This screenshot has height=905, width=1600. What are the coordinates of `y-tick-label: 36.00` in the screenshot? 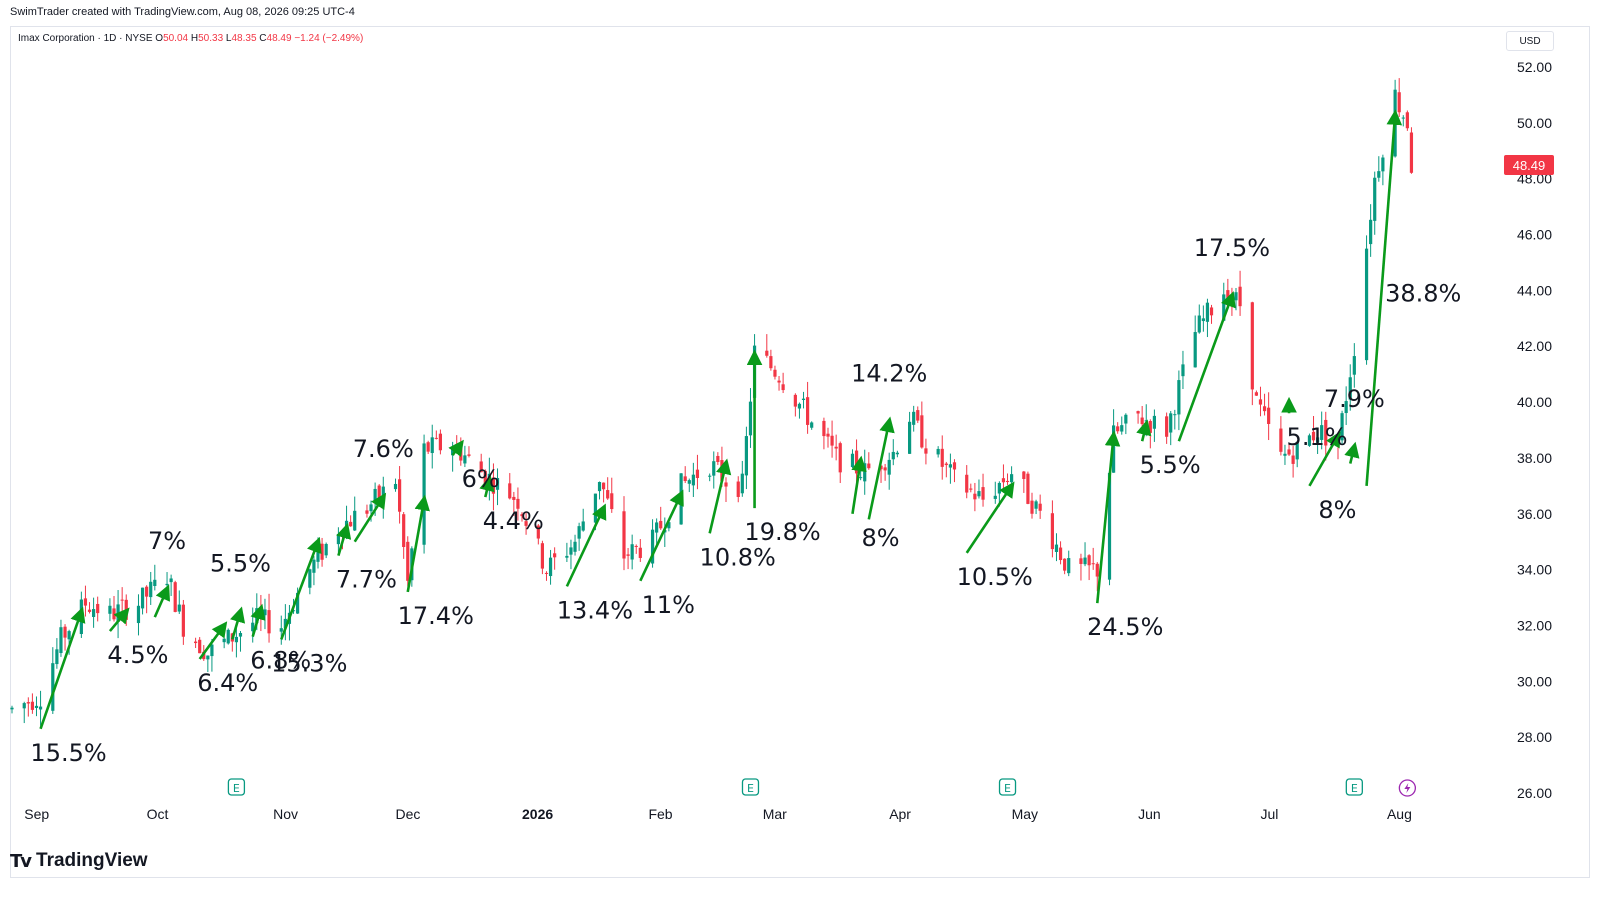 It's located at (1534, 514).